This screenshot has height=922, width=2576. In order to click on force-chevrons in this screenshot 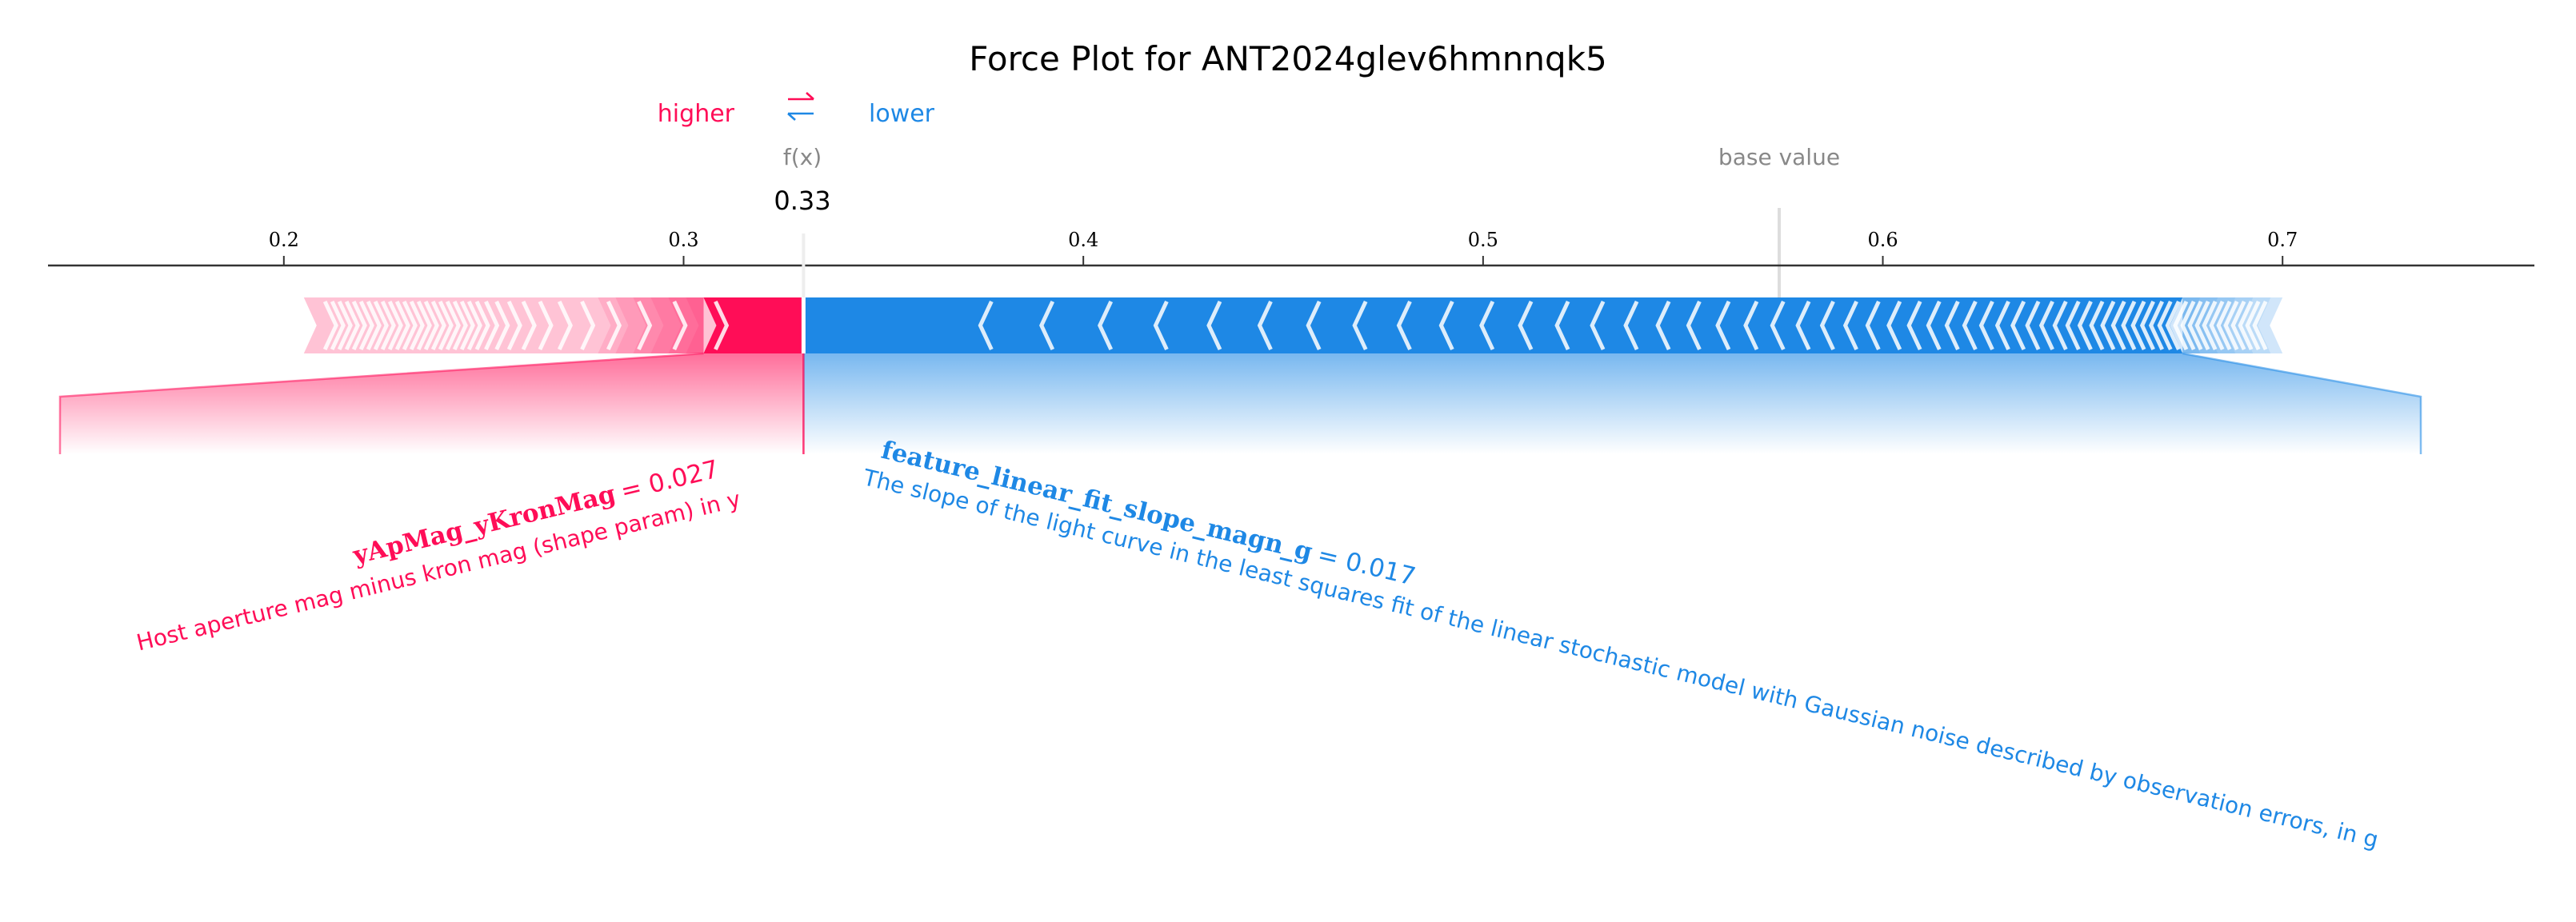, I will do `click(1295, 325)`.